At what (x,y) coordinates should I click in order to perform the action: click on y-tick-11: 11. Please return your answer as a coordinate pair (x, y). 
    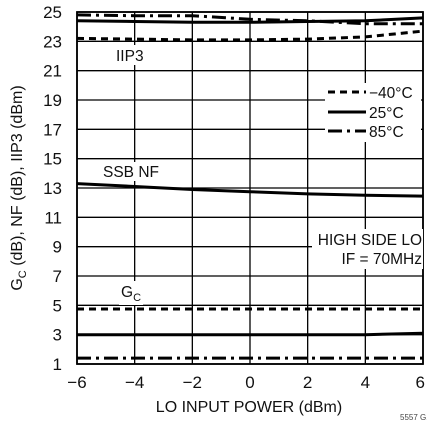
    Looking at the image, I should click on (53, 217).